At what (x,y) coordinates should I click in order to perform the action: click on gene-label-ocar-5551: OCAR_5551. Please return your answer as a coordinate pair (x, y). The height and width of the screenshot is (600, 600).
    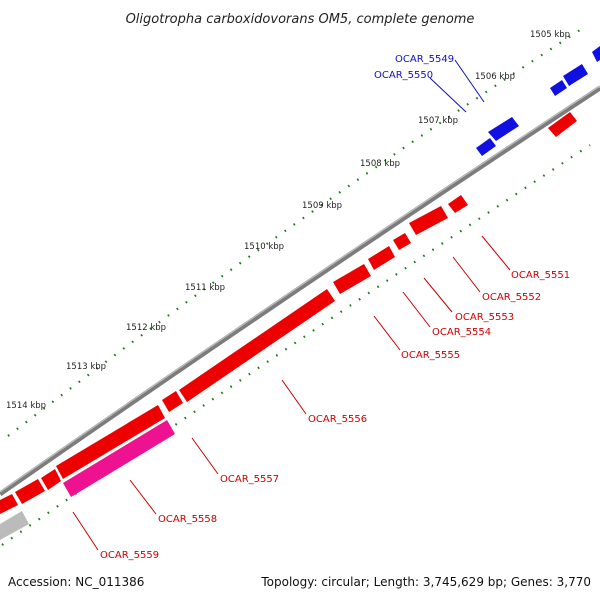
    Looking at the image, I should click on (540, 275).